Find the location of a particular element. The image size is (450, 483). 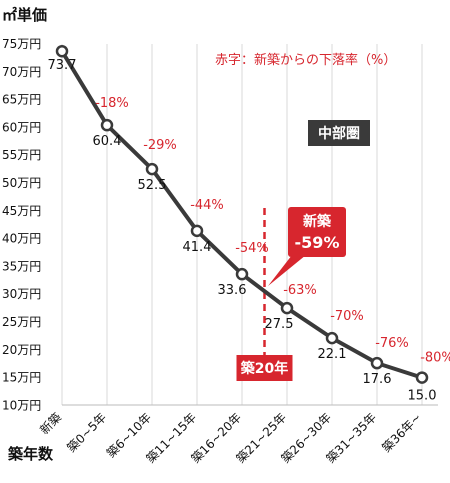

y-tick-label: 70万円 is located at coordinates (21, 72).